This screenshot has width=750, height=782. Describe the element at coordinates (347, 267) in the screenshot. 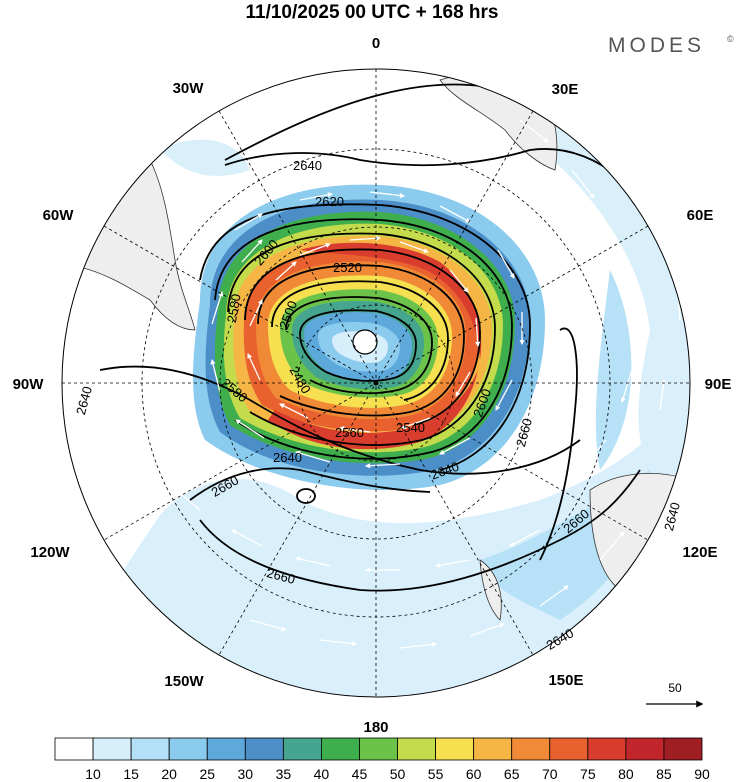

I see `contour-label: 2520` at that location.